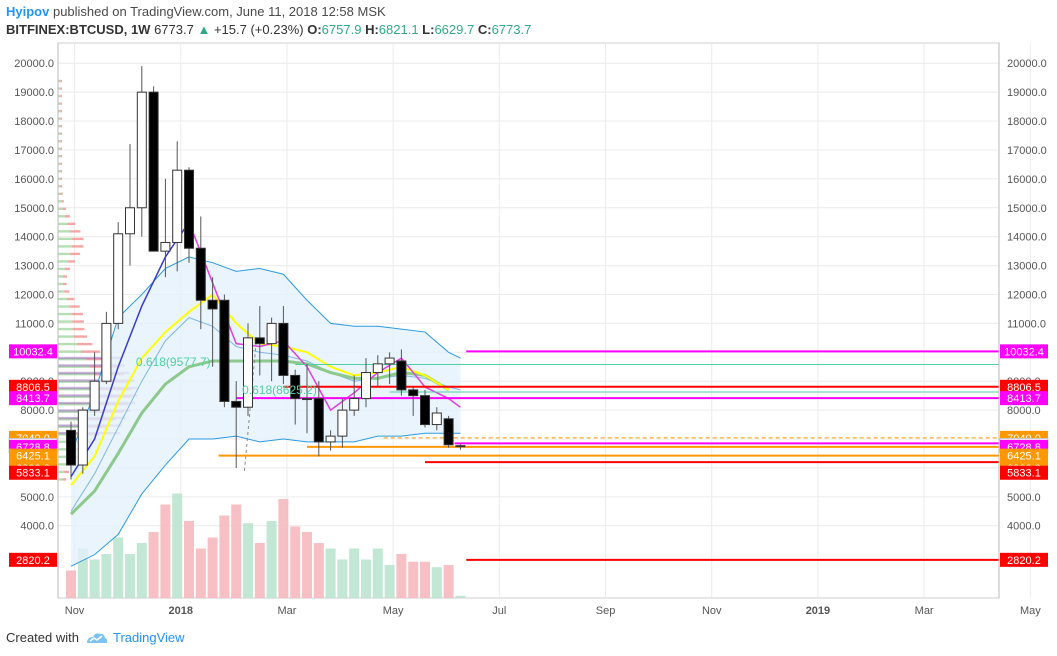 The height and width of the screenshot is (656, 1057). What do you see at coordinates (34, 122) in the screenshot?
I see `y-tick-label-left: 18000.0` at bounding box center [34, 122].